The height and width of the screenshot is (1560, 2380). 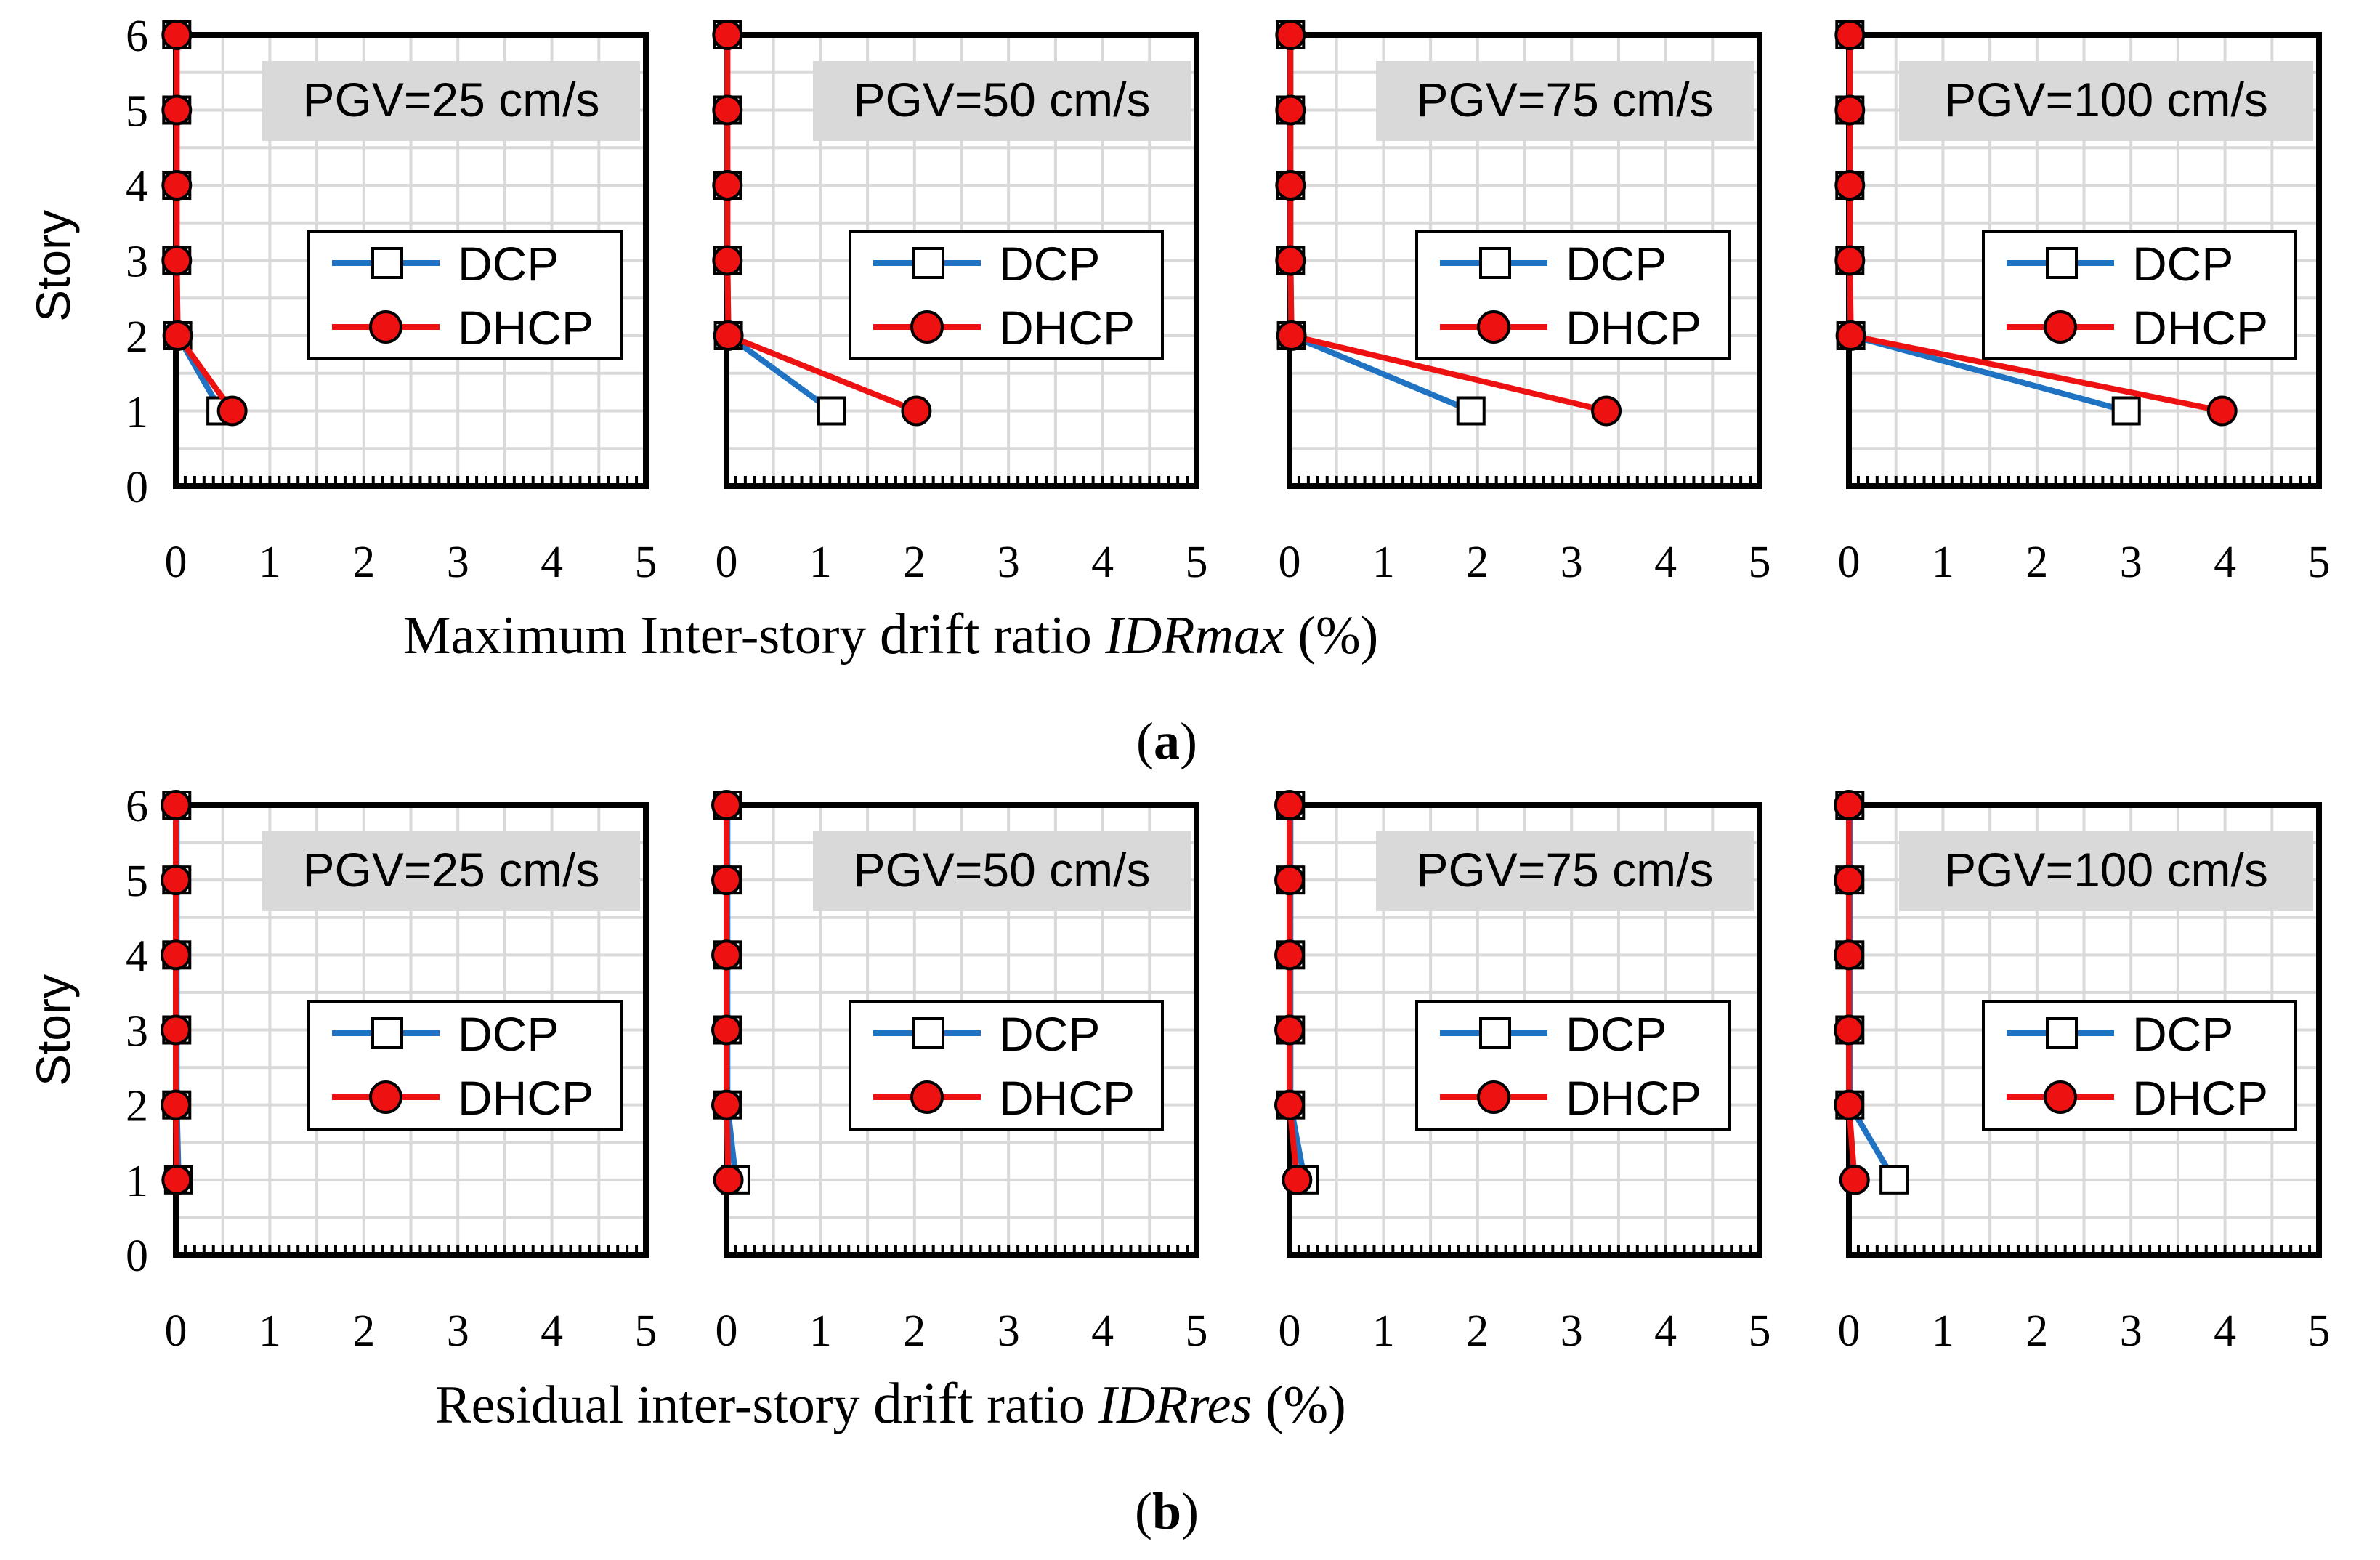 I want to click on subplot-b-3: PGV=75 cm/s 0 1 2 3 4 5 DCP DHCP, so click(x=1522, y=1073).